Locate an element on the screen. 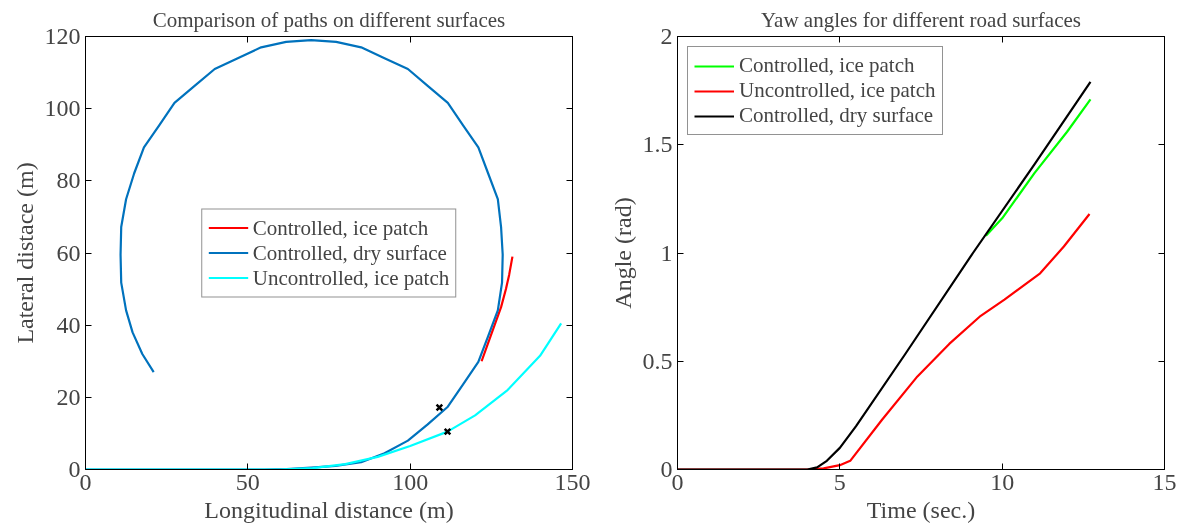 This screenshot has width=1196, height=529. y-axis-title: Angle (rad) is located at coordinates (622, 253).